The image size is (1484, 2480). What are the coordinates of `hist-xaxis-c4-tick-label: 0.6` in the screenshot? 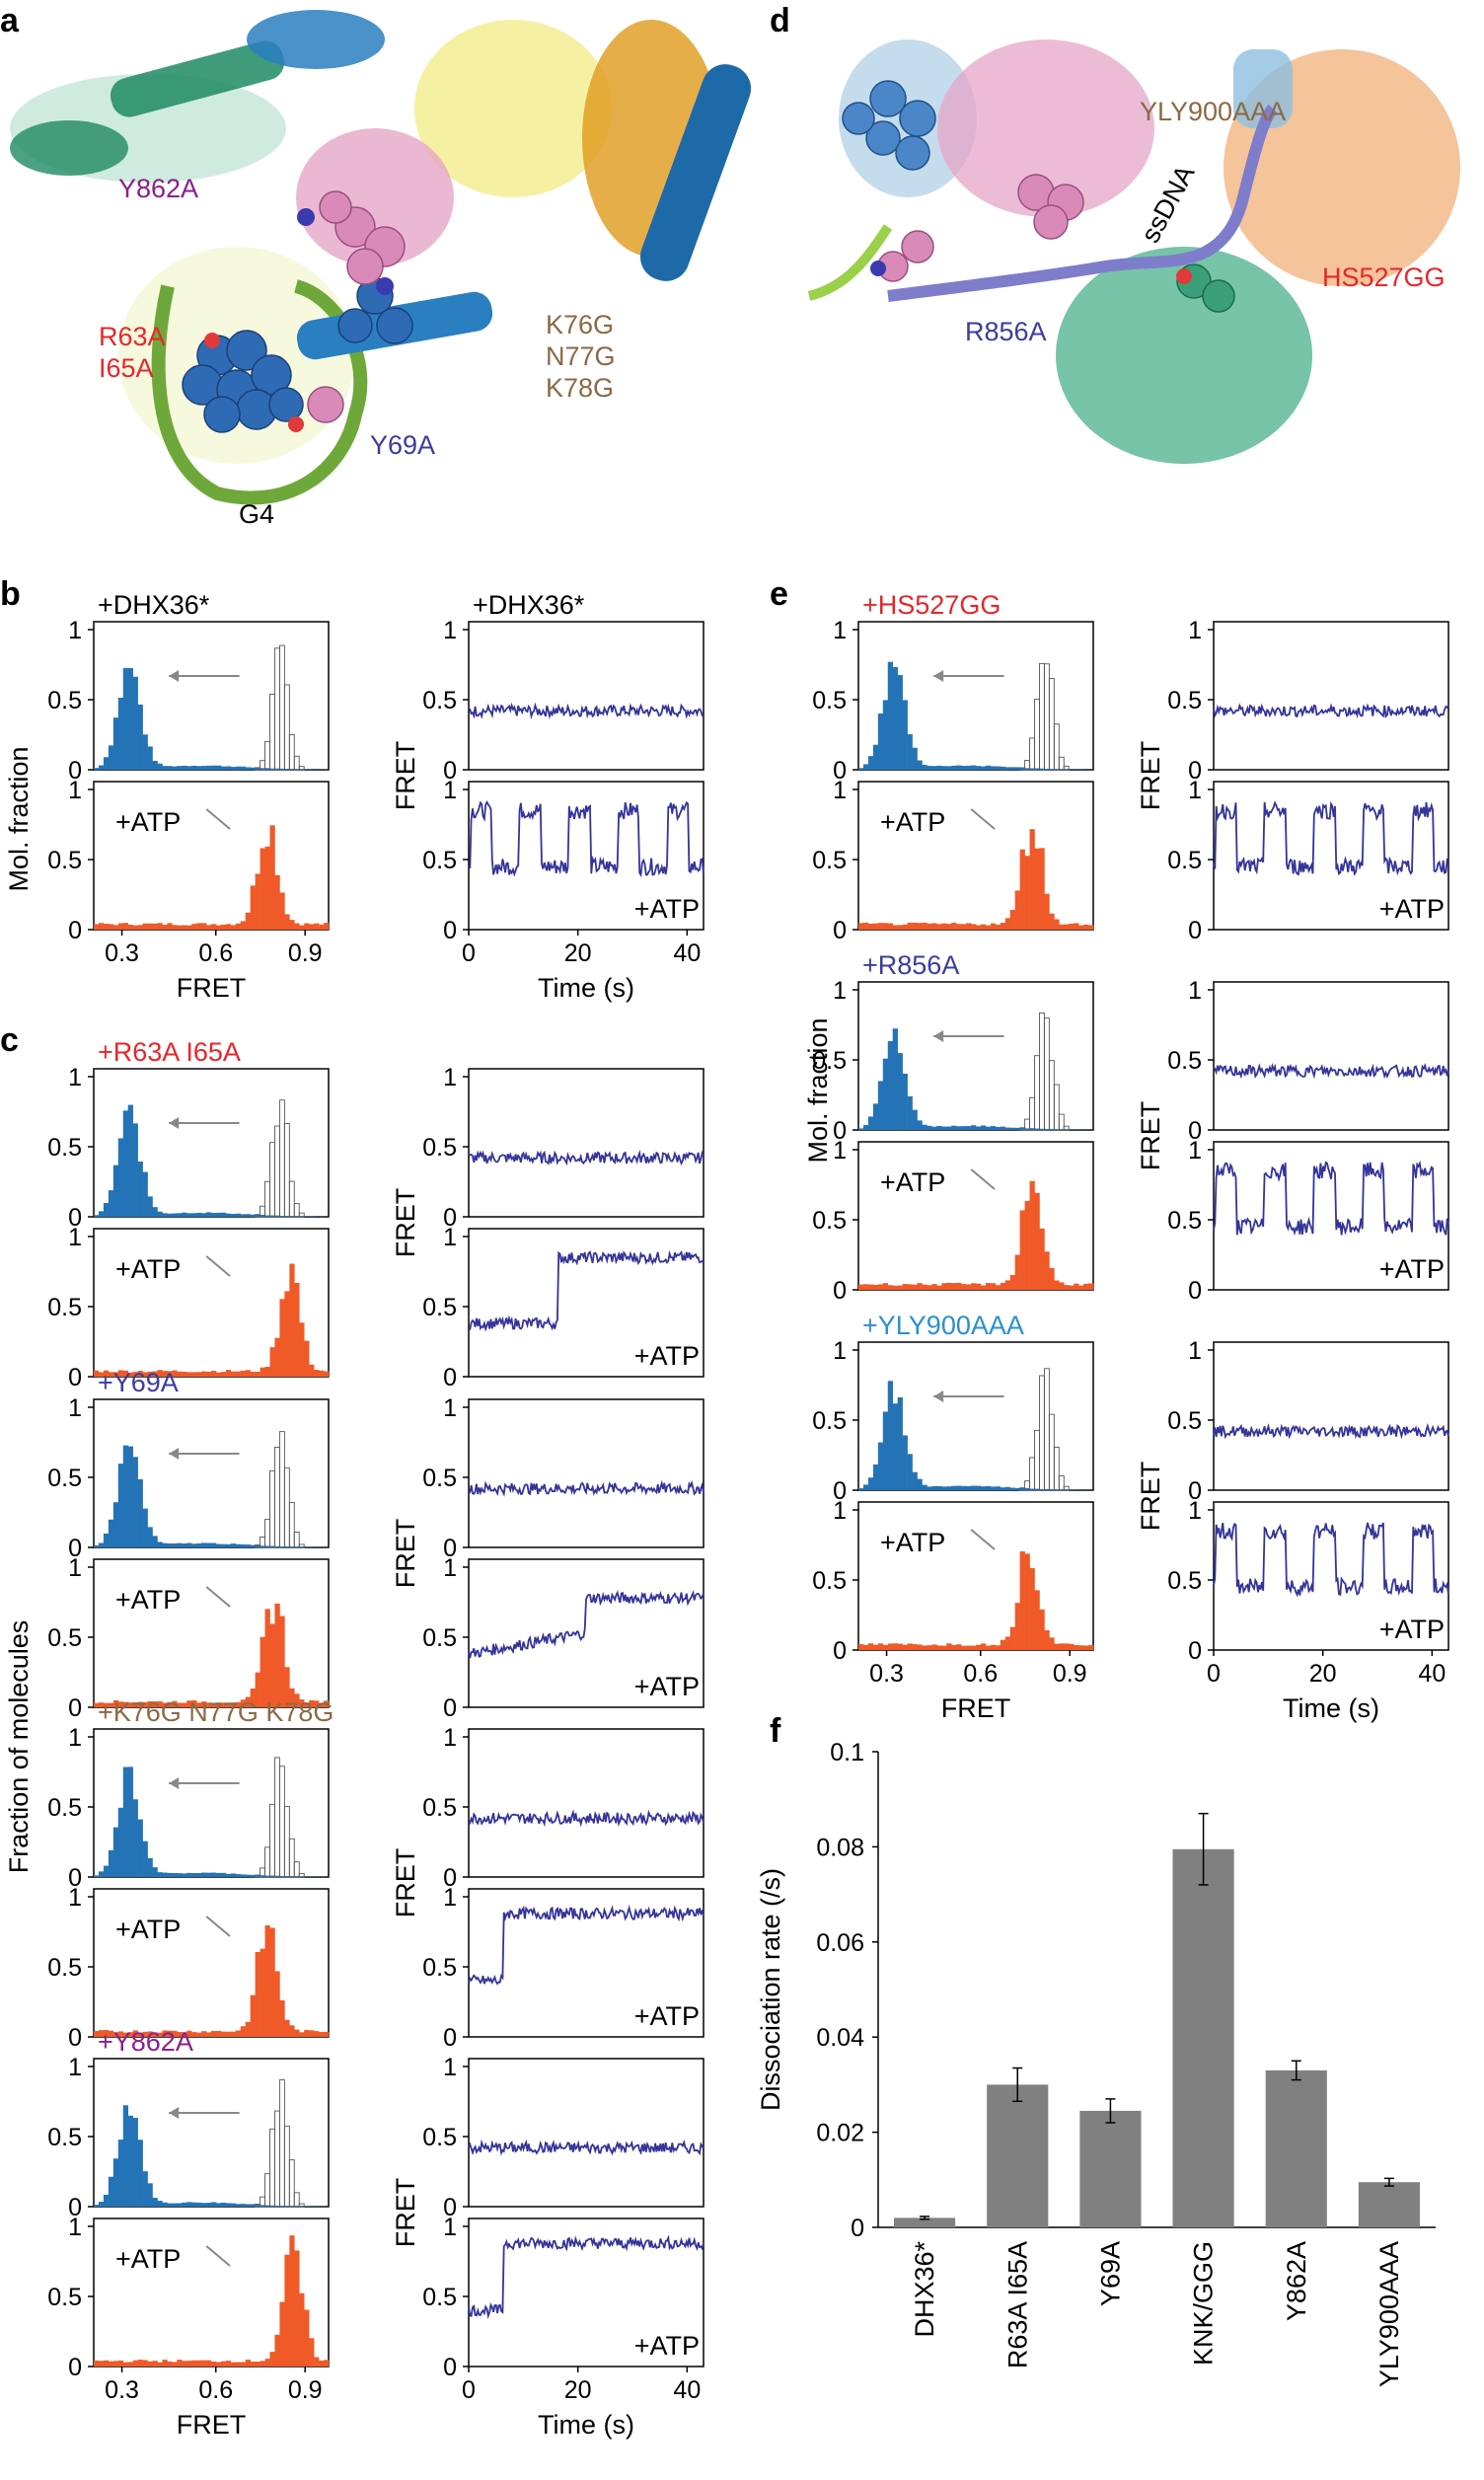 It's located at (215, 2390).